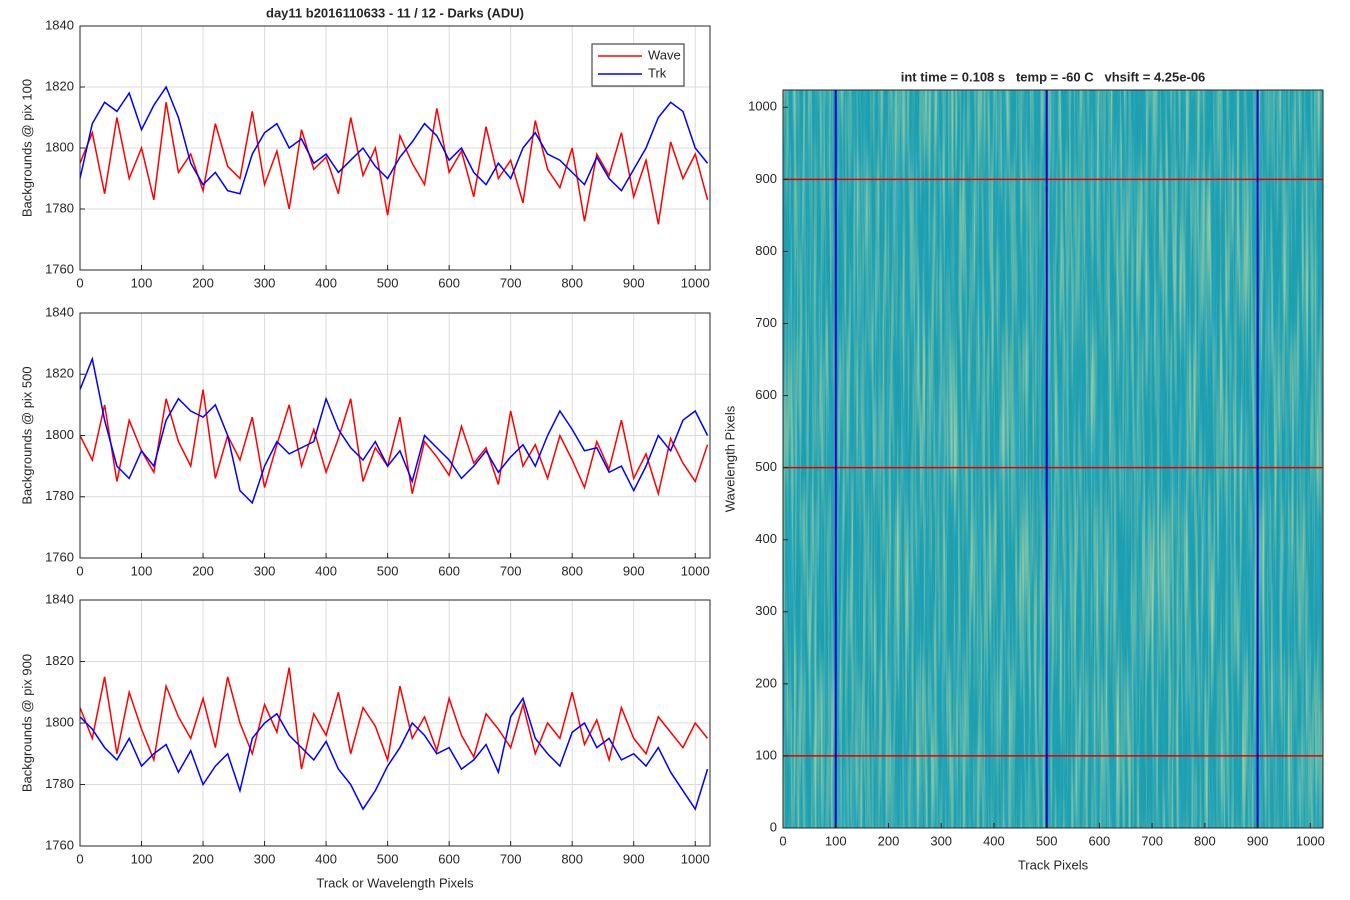 Image resolution: width=1350 pixels, height=900 pixels. Describe the element at coordinates (773, 826) in the screenshot. I see `y-tick-label: 0` at that location.